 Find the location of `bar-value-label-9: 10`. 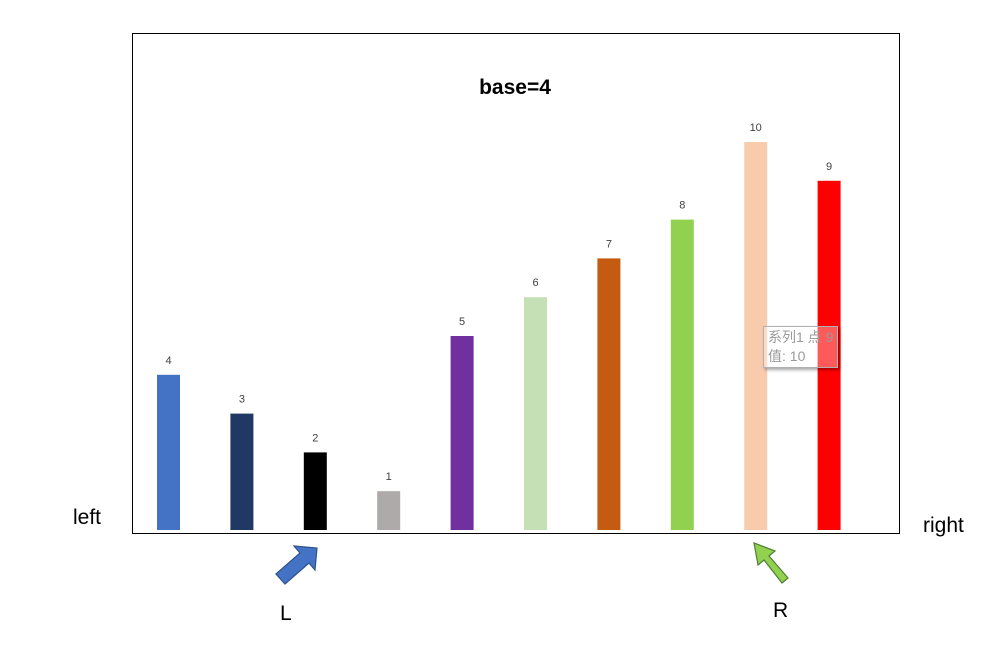

bar-value-label-9: 10 is located at coordinates (756, 128).